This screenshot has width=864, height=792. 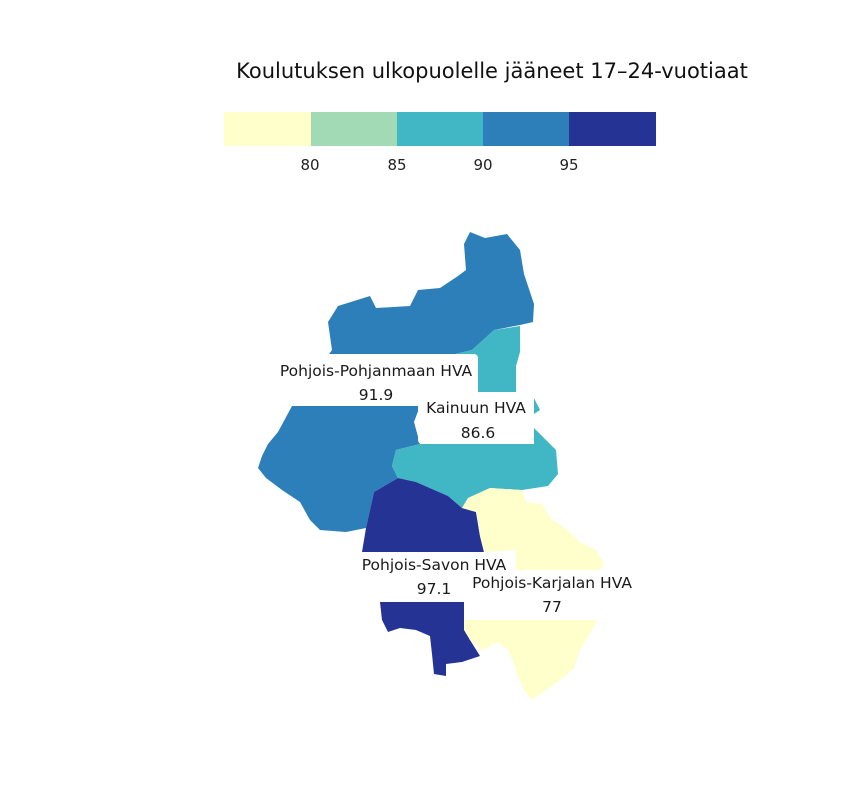 I want to click on region-kainuu-south, so click(x=475, y=468).